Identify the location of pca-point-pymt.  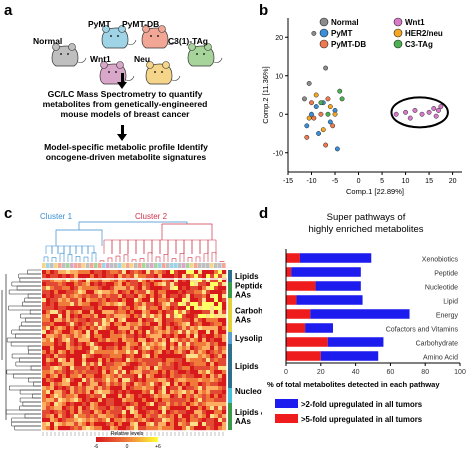
(307, 126).